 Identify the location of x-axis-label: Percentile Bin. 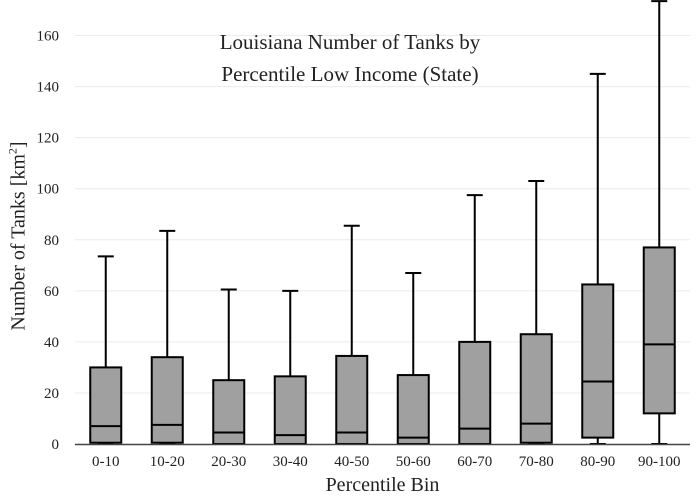
(382, 485).